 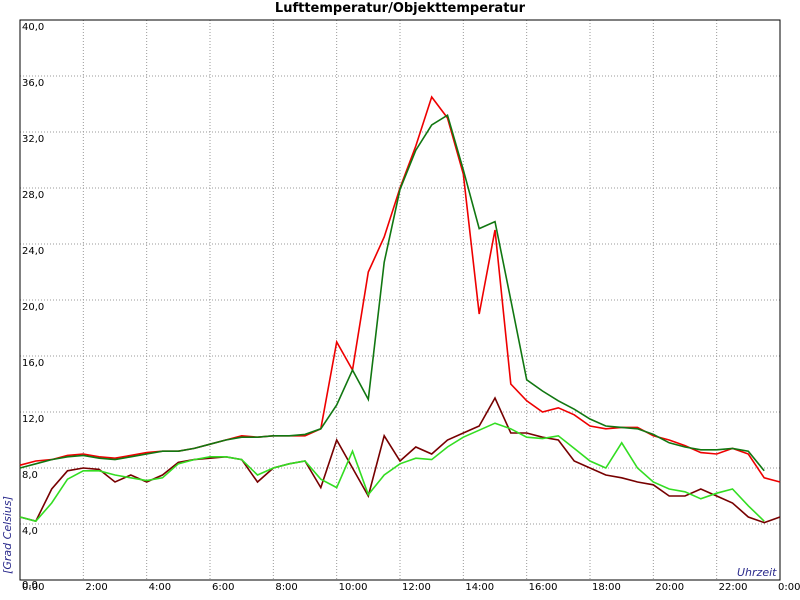 I want to click on x-axis-label: Uhrzeit, so click(x=757, y=572).